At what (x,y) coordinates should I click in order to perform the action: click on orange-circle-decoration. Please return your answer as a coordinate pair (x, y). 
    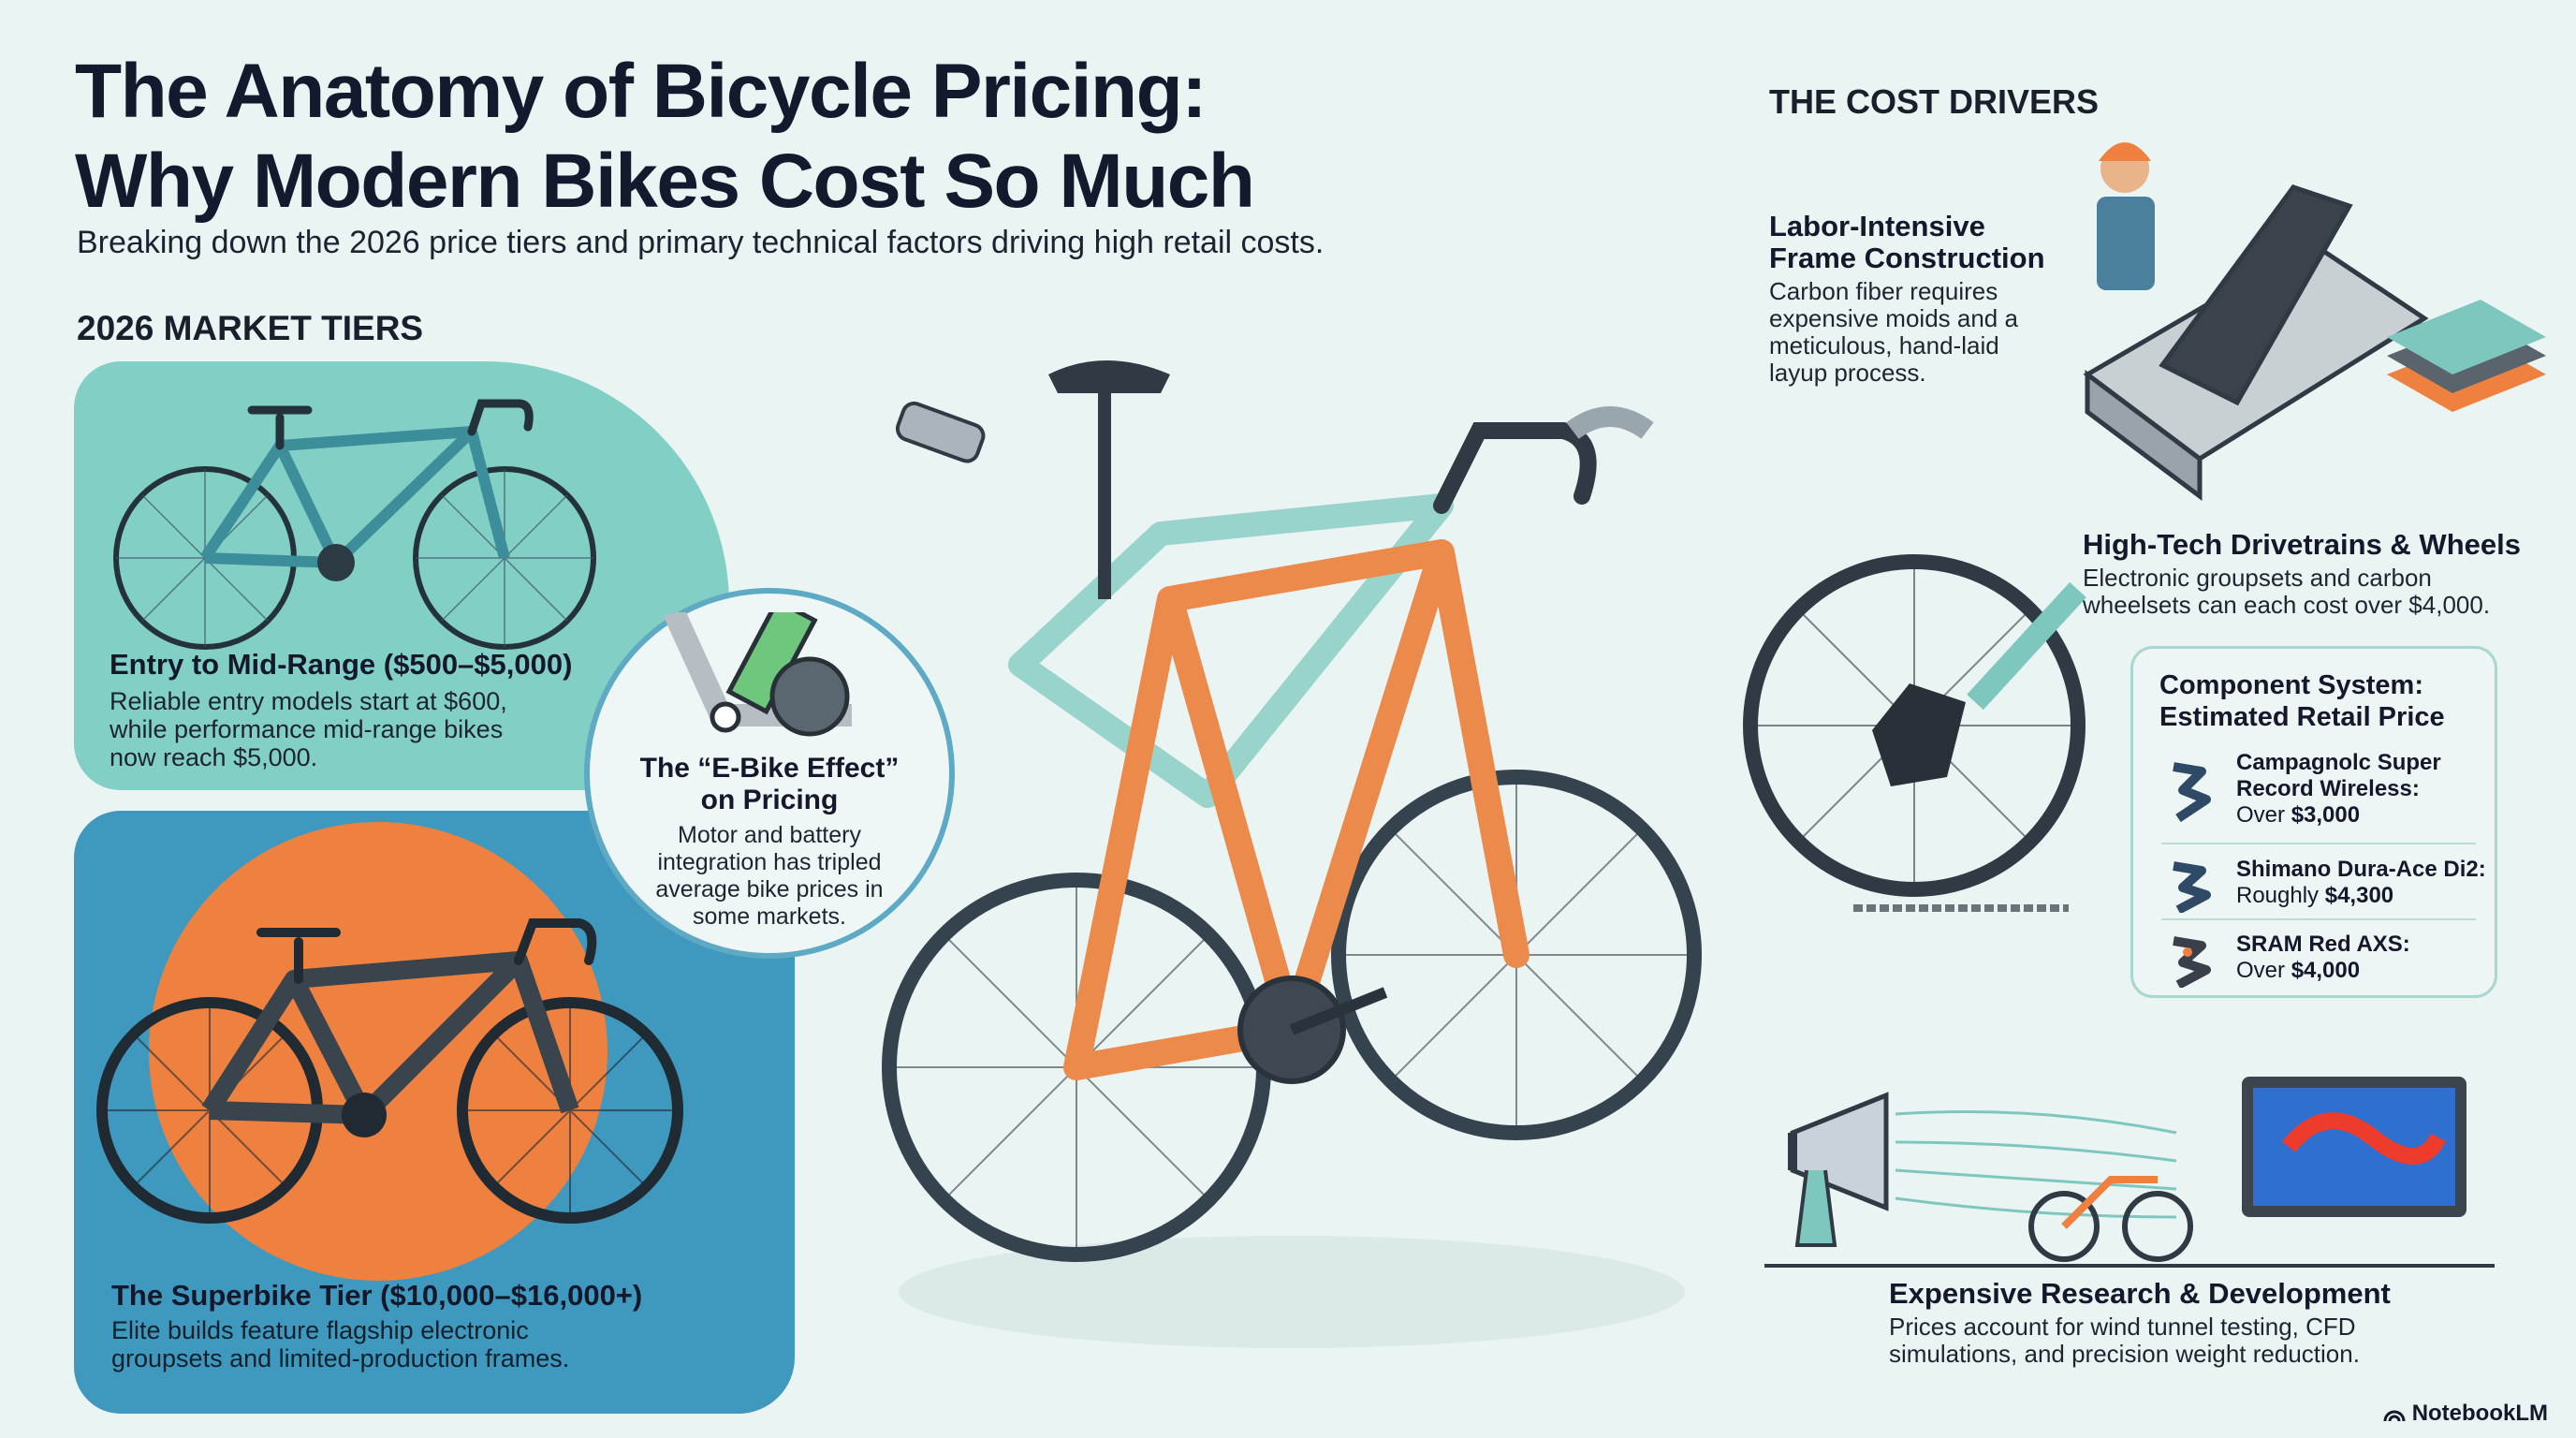
    Looking at the image, I should click on (378, 1051).